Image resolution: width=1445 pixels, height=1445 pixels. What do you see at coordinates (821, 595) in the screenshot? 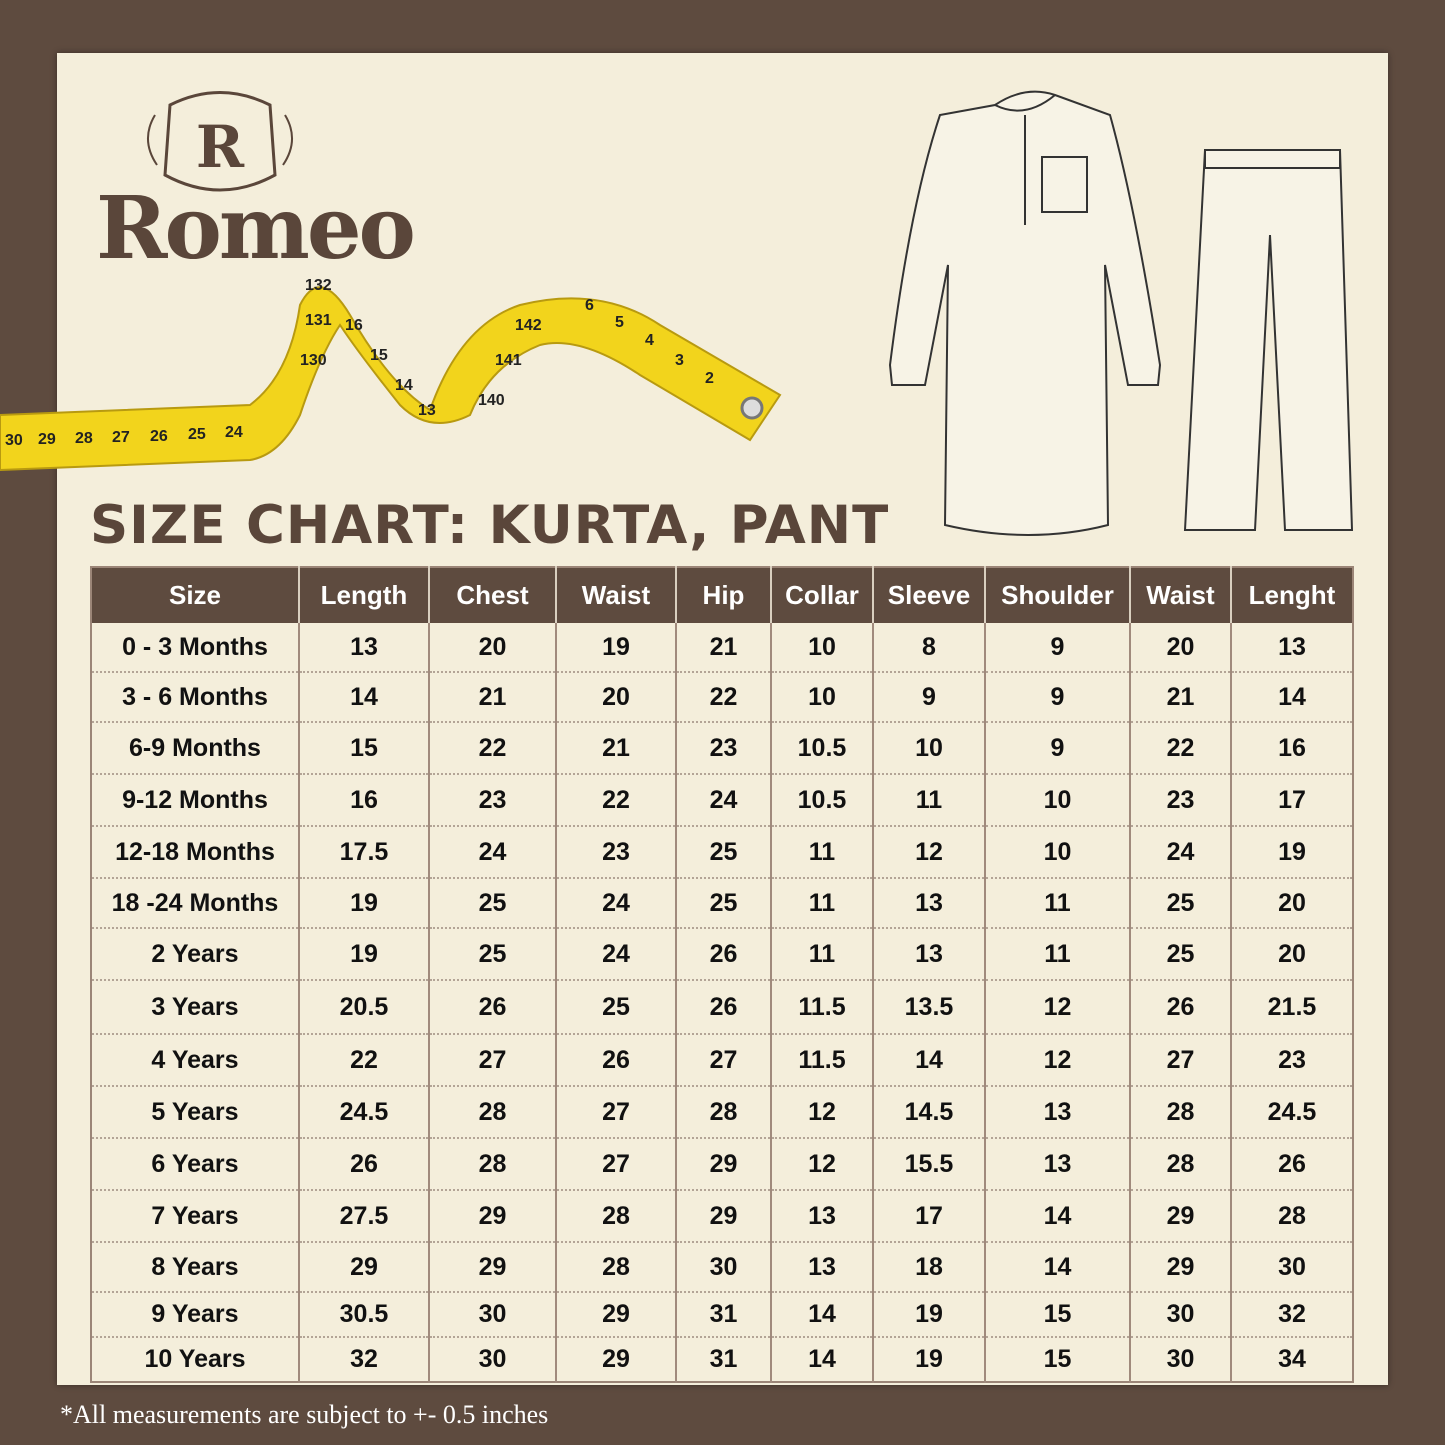
I see `column-header: Collar` at bounding box center [821, 595].